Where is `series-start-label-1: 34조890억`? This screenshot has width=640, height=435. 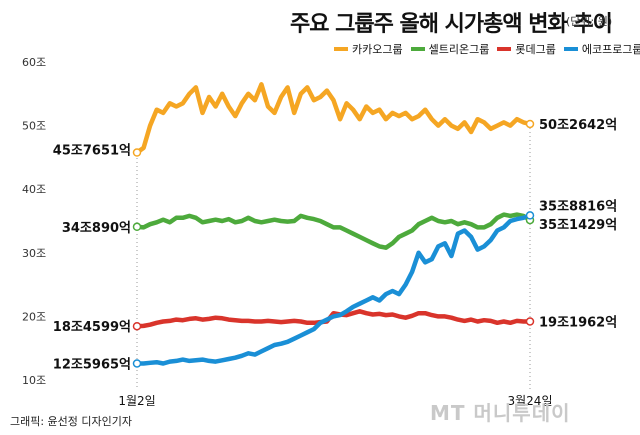
series-start-label-1: 34조890억 is located at coordinates (96, 228).